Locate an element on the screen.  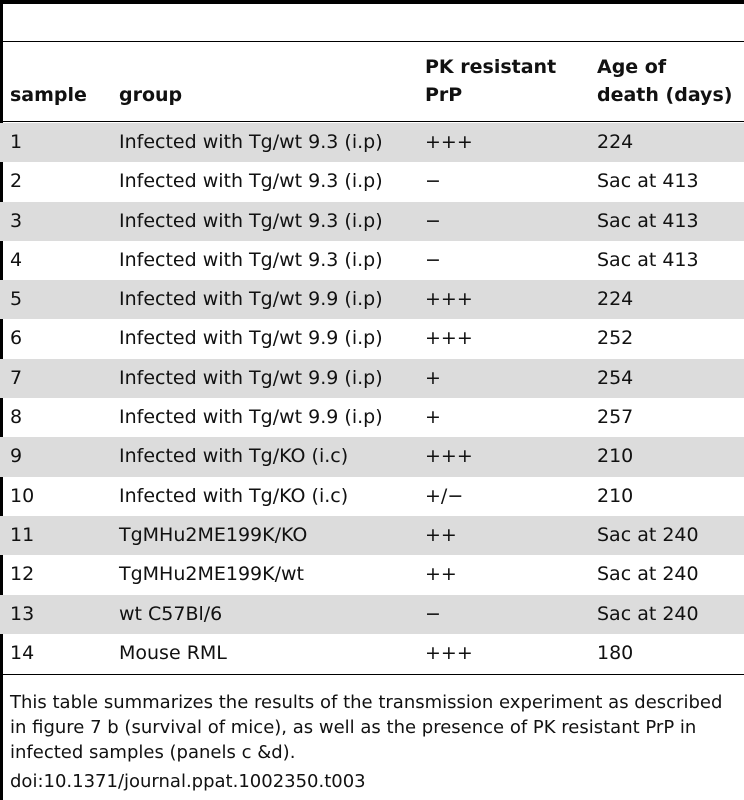
table-row: 13 wt C57Bl/6 − Sac at 240 is located at coordinates (372, 614).